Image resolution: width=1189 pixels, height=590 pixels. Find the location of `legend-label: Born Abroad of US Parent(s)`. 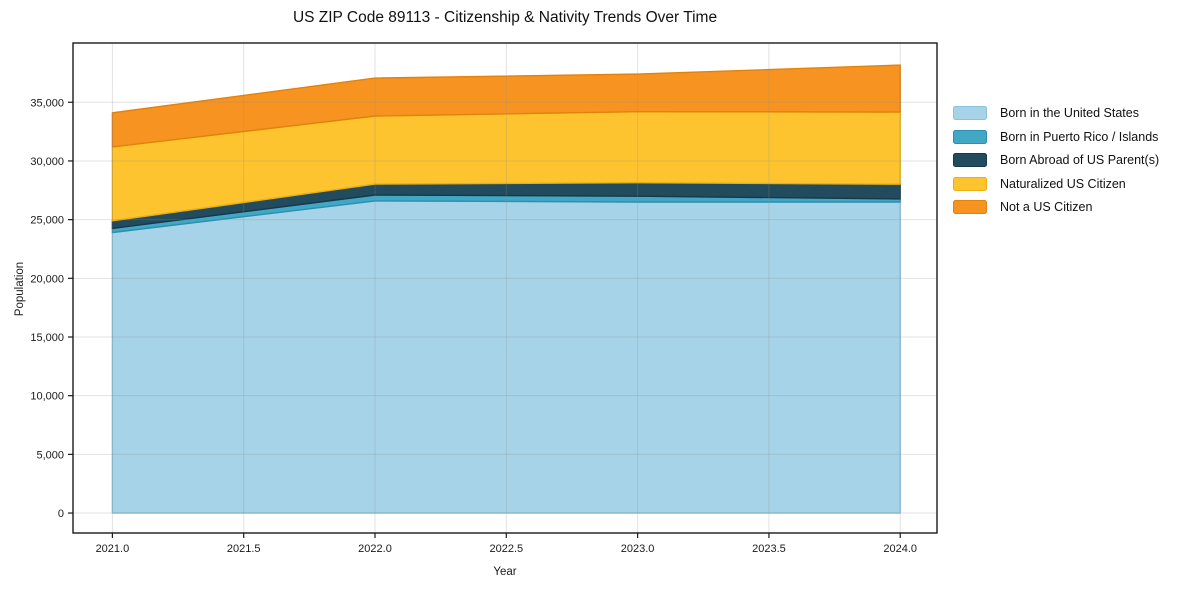

legend-label: Born Abroad of US Parent(s) is located at coordinates (1080, 160).